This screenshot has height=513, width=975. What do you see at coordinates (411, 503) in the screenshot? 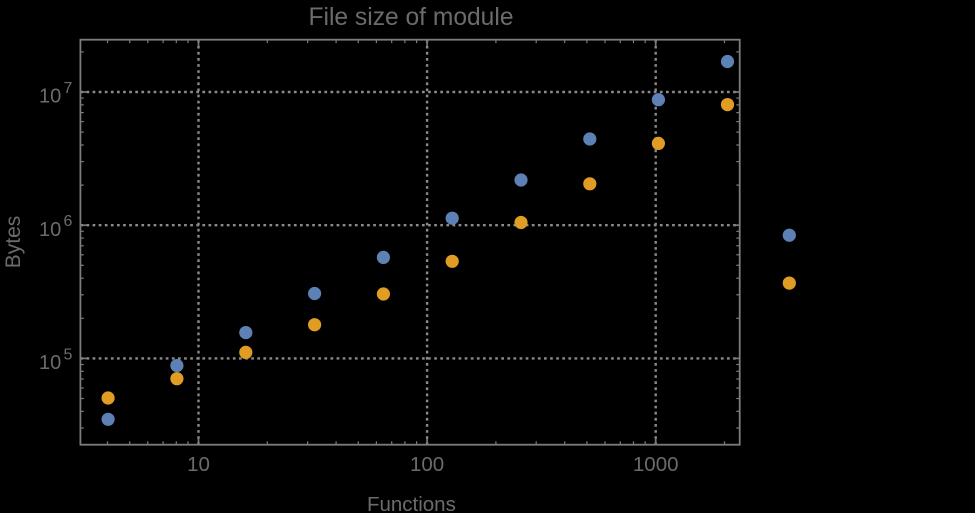
I see `svg-text: Functions` at bounding box center [411, 503].